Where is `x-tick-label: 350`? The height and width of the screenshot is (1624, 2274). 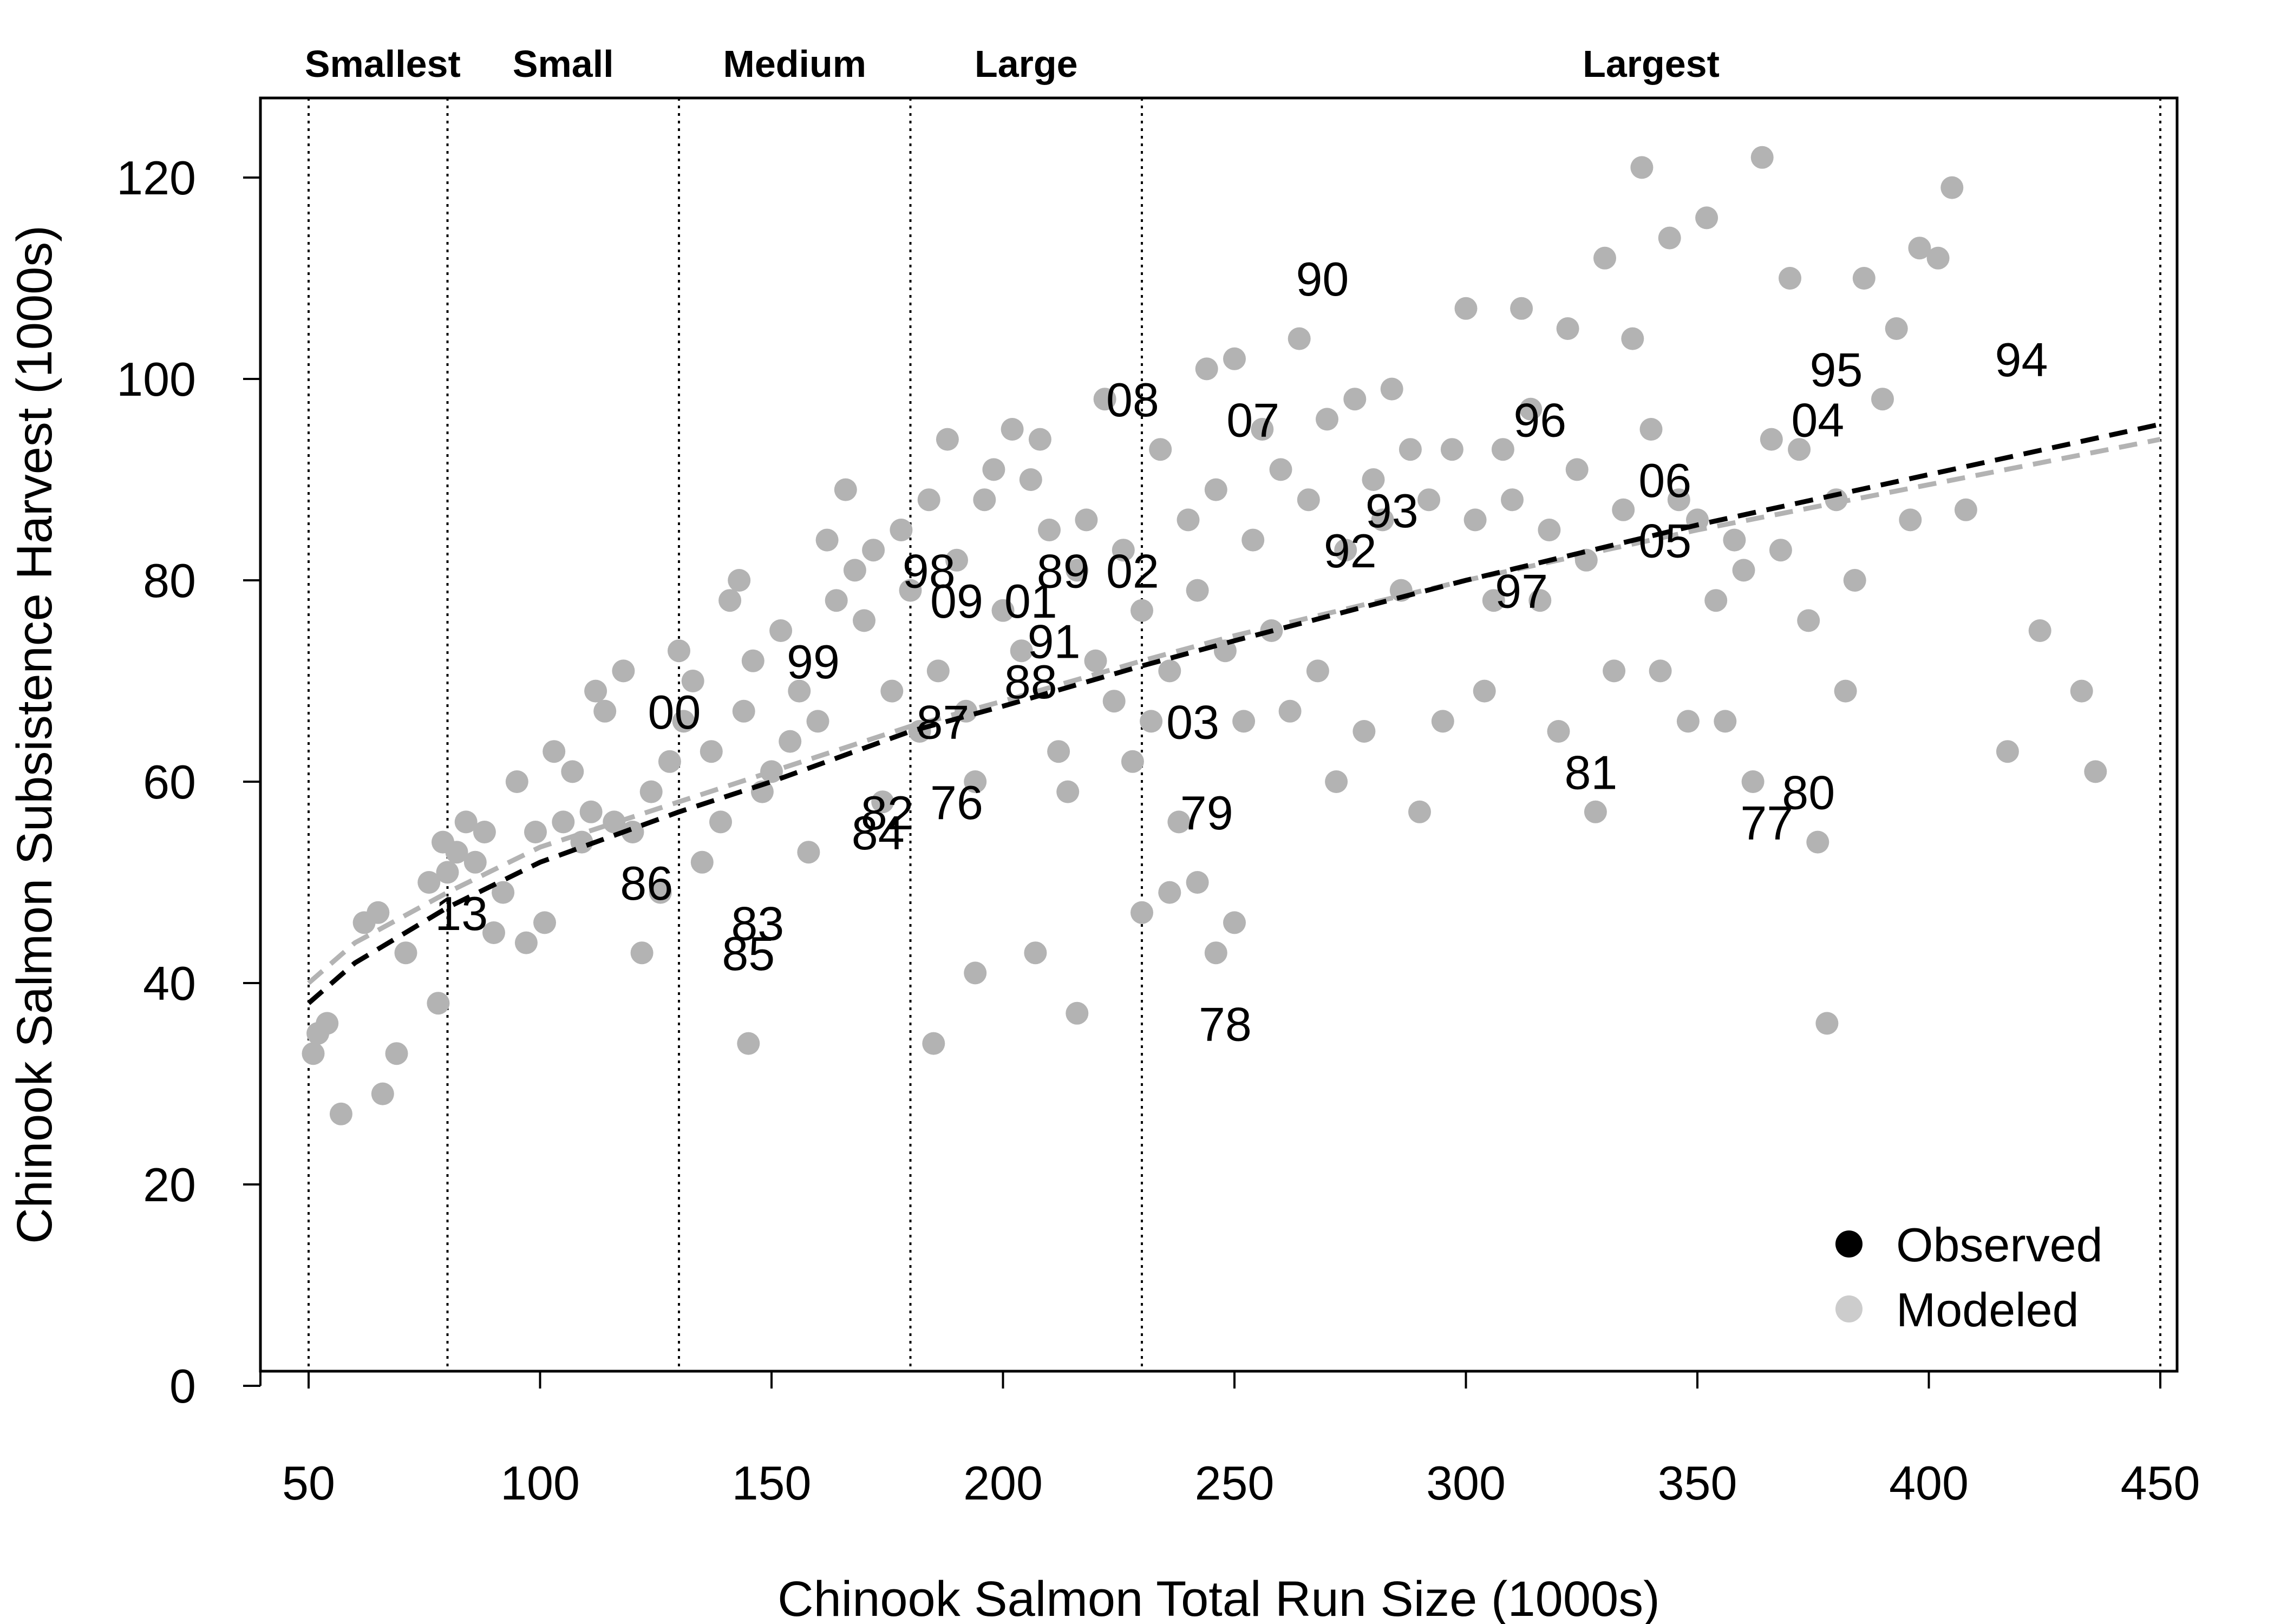
x-tick-label: 350 is located at coordinates (1698, 1483).